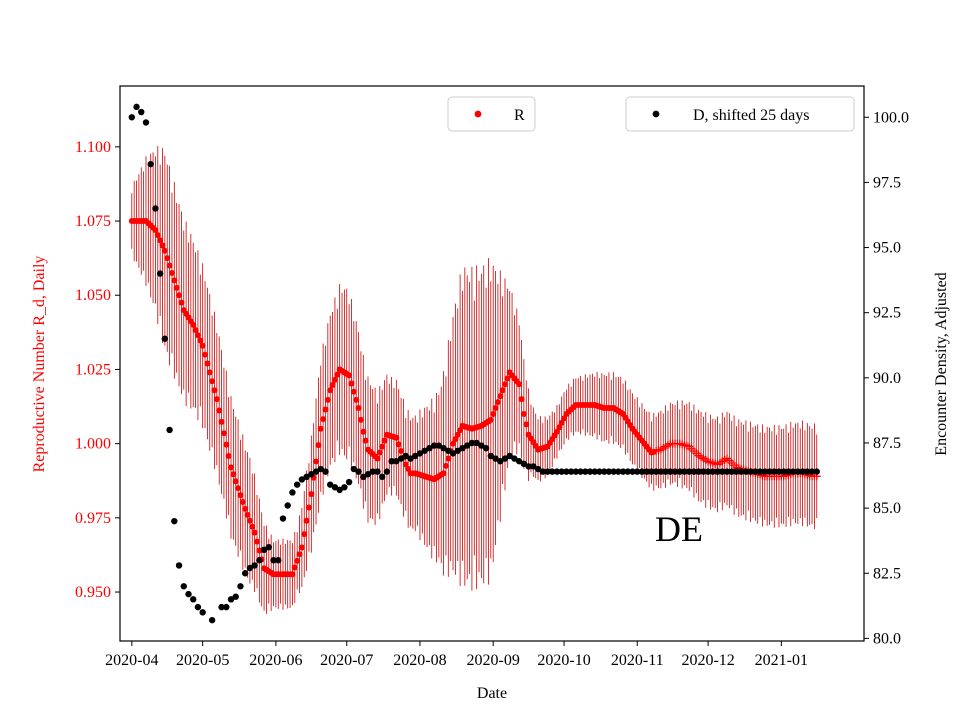 The image size is (960, 725). Describe the element at coordinates (887, 573) in the screenshot. I see `y-right-tick-label: 82.5` at that location.